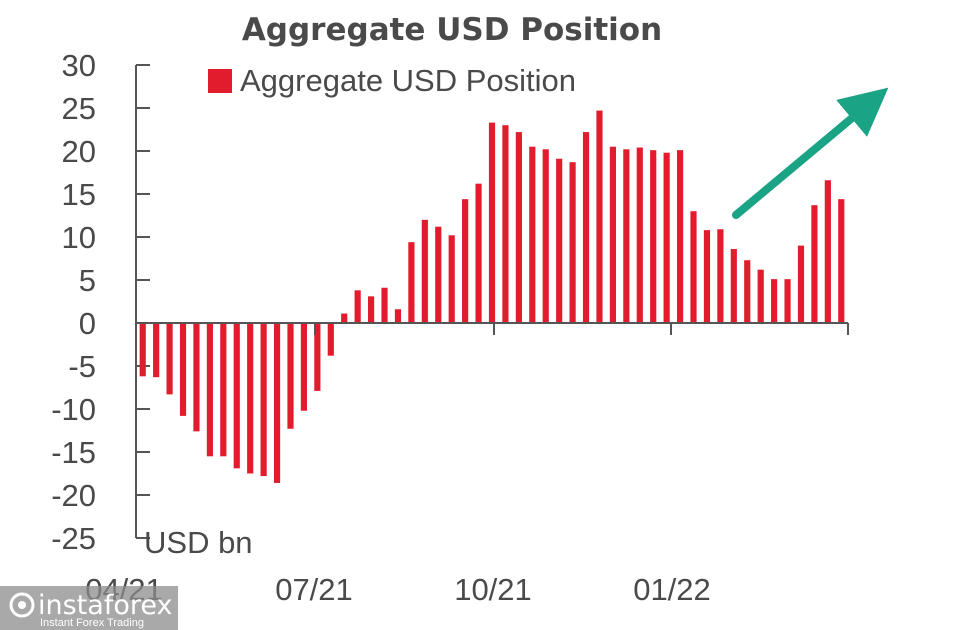  What do you see at coordinates (79, 108) in the screenshot?
I see `y-tick-label: 25` at bounding box center [79, 108].